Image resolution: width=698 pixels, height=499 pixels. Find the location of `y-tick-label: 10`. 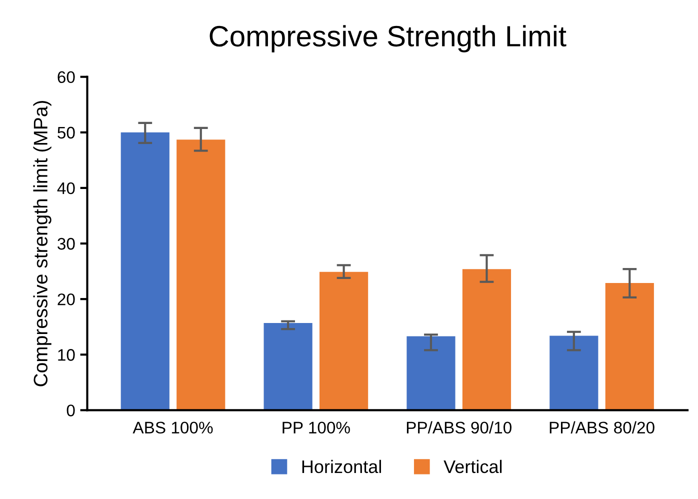

y-tick-label: 10 is located at coordinates (66, 355).